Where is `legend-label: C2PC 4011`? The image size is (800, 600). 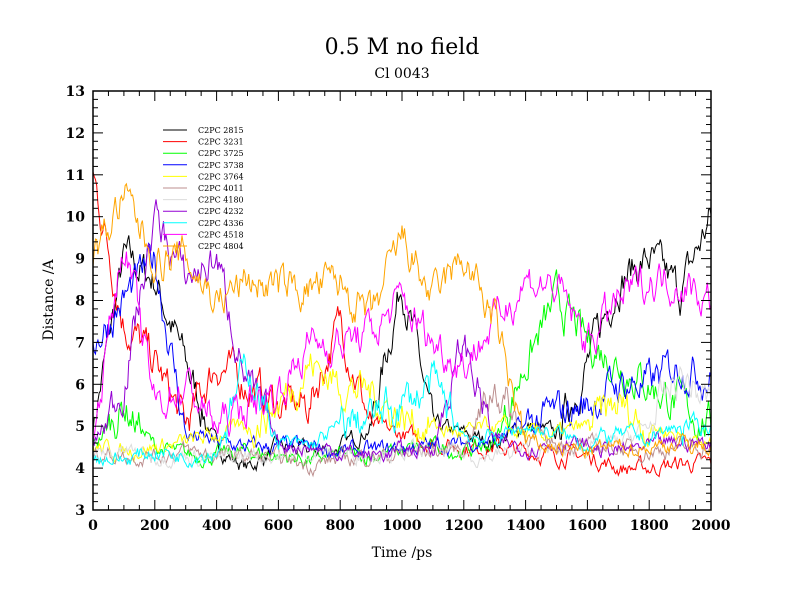 legend-label: C2PC 4011 is located at coordinates (221, 188).